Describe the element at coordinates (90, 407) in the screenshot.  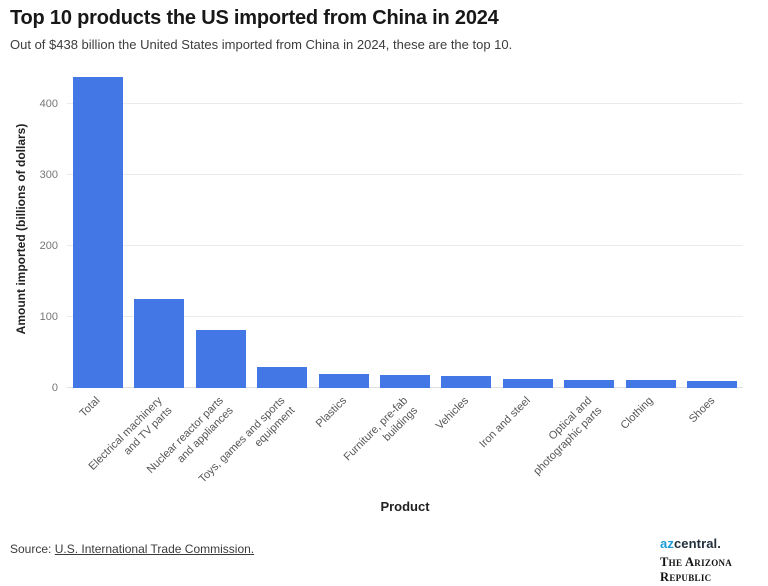
I see `x-tick-label: Total` at that location.